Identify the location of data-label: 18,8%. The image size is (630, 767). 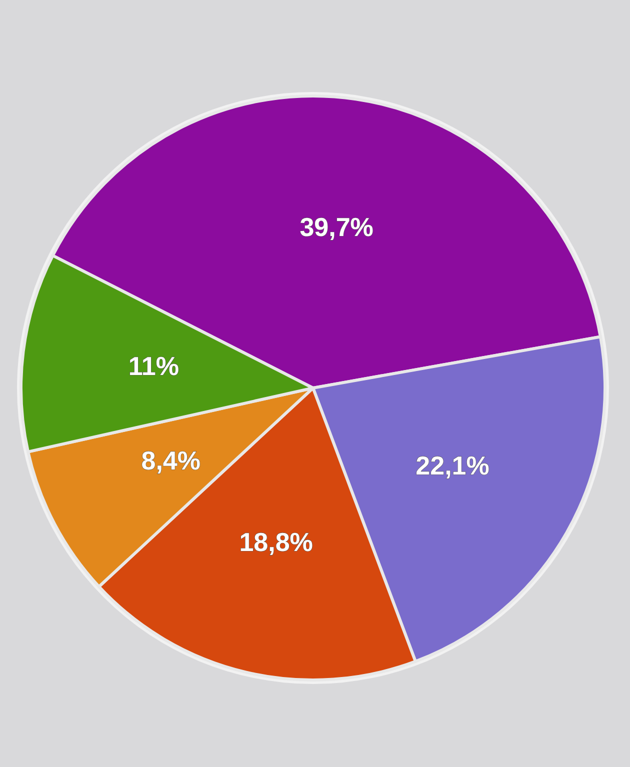
(276, 542).